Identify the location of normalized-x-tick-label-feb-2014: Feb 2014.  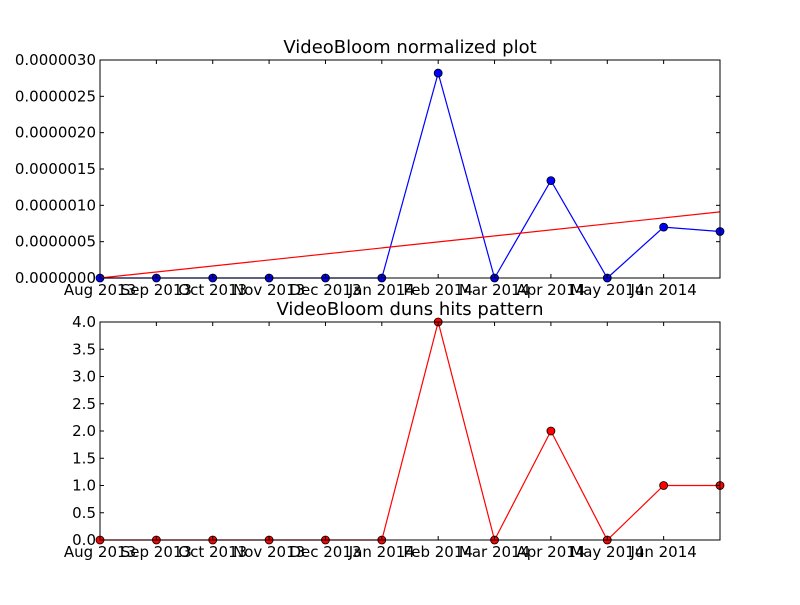
(438, 290).